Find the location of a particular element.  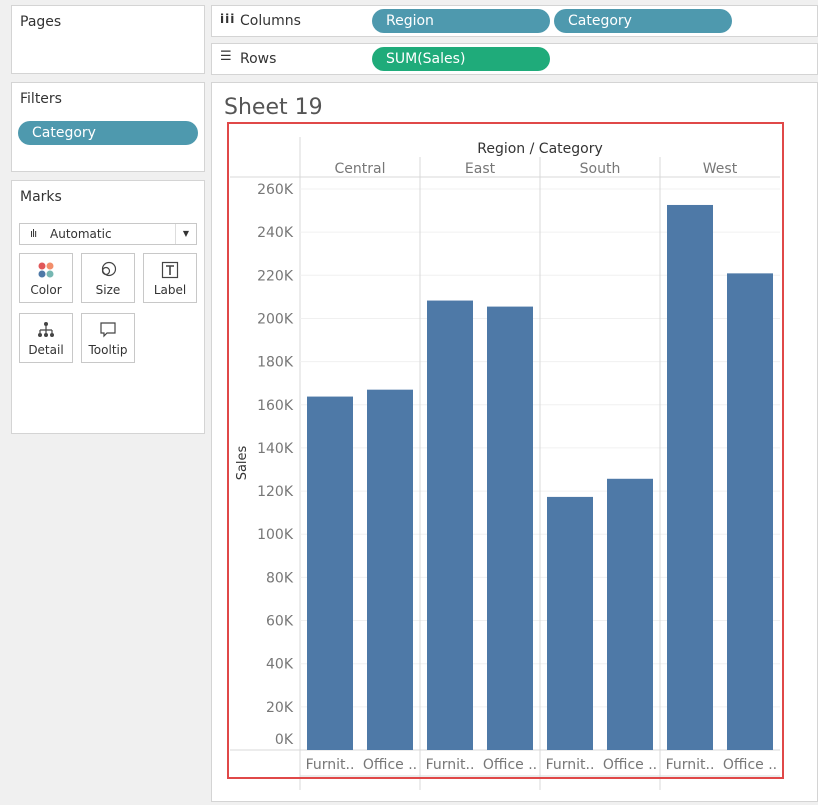

tooltip-icon is located at coordinates (108, 330).